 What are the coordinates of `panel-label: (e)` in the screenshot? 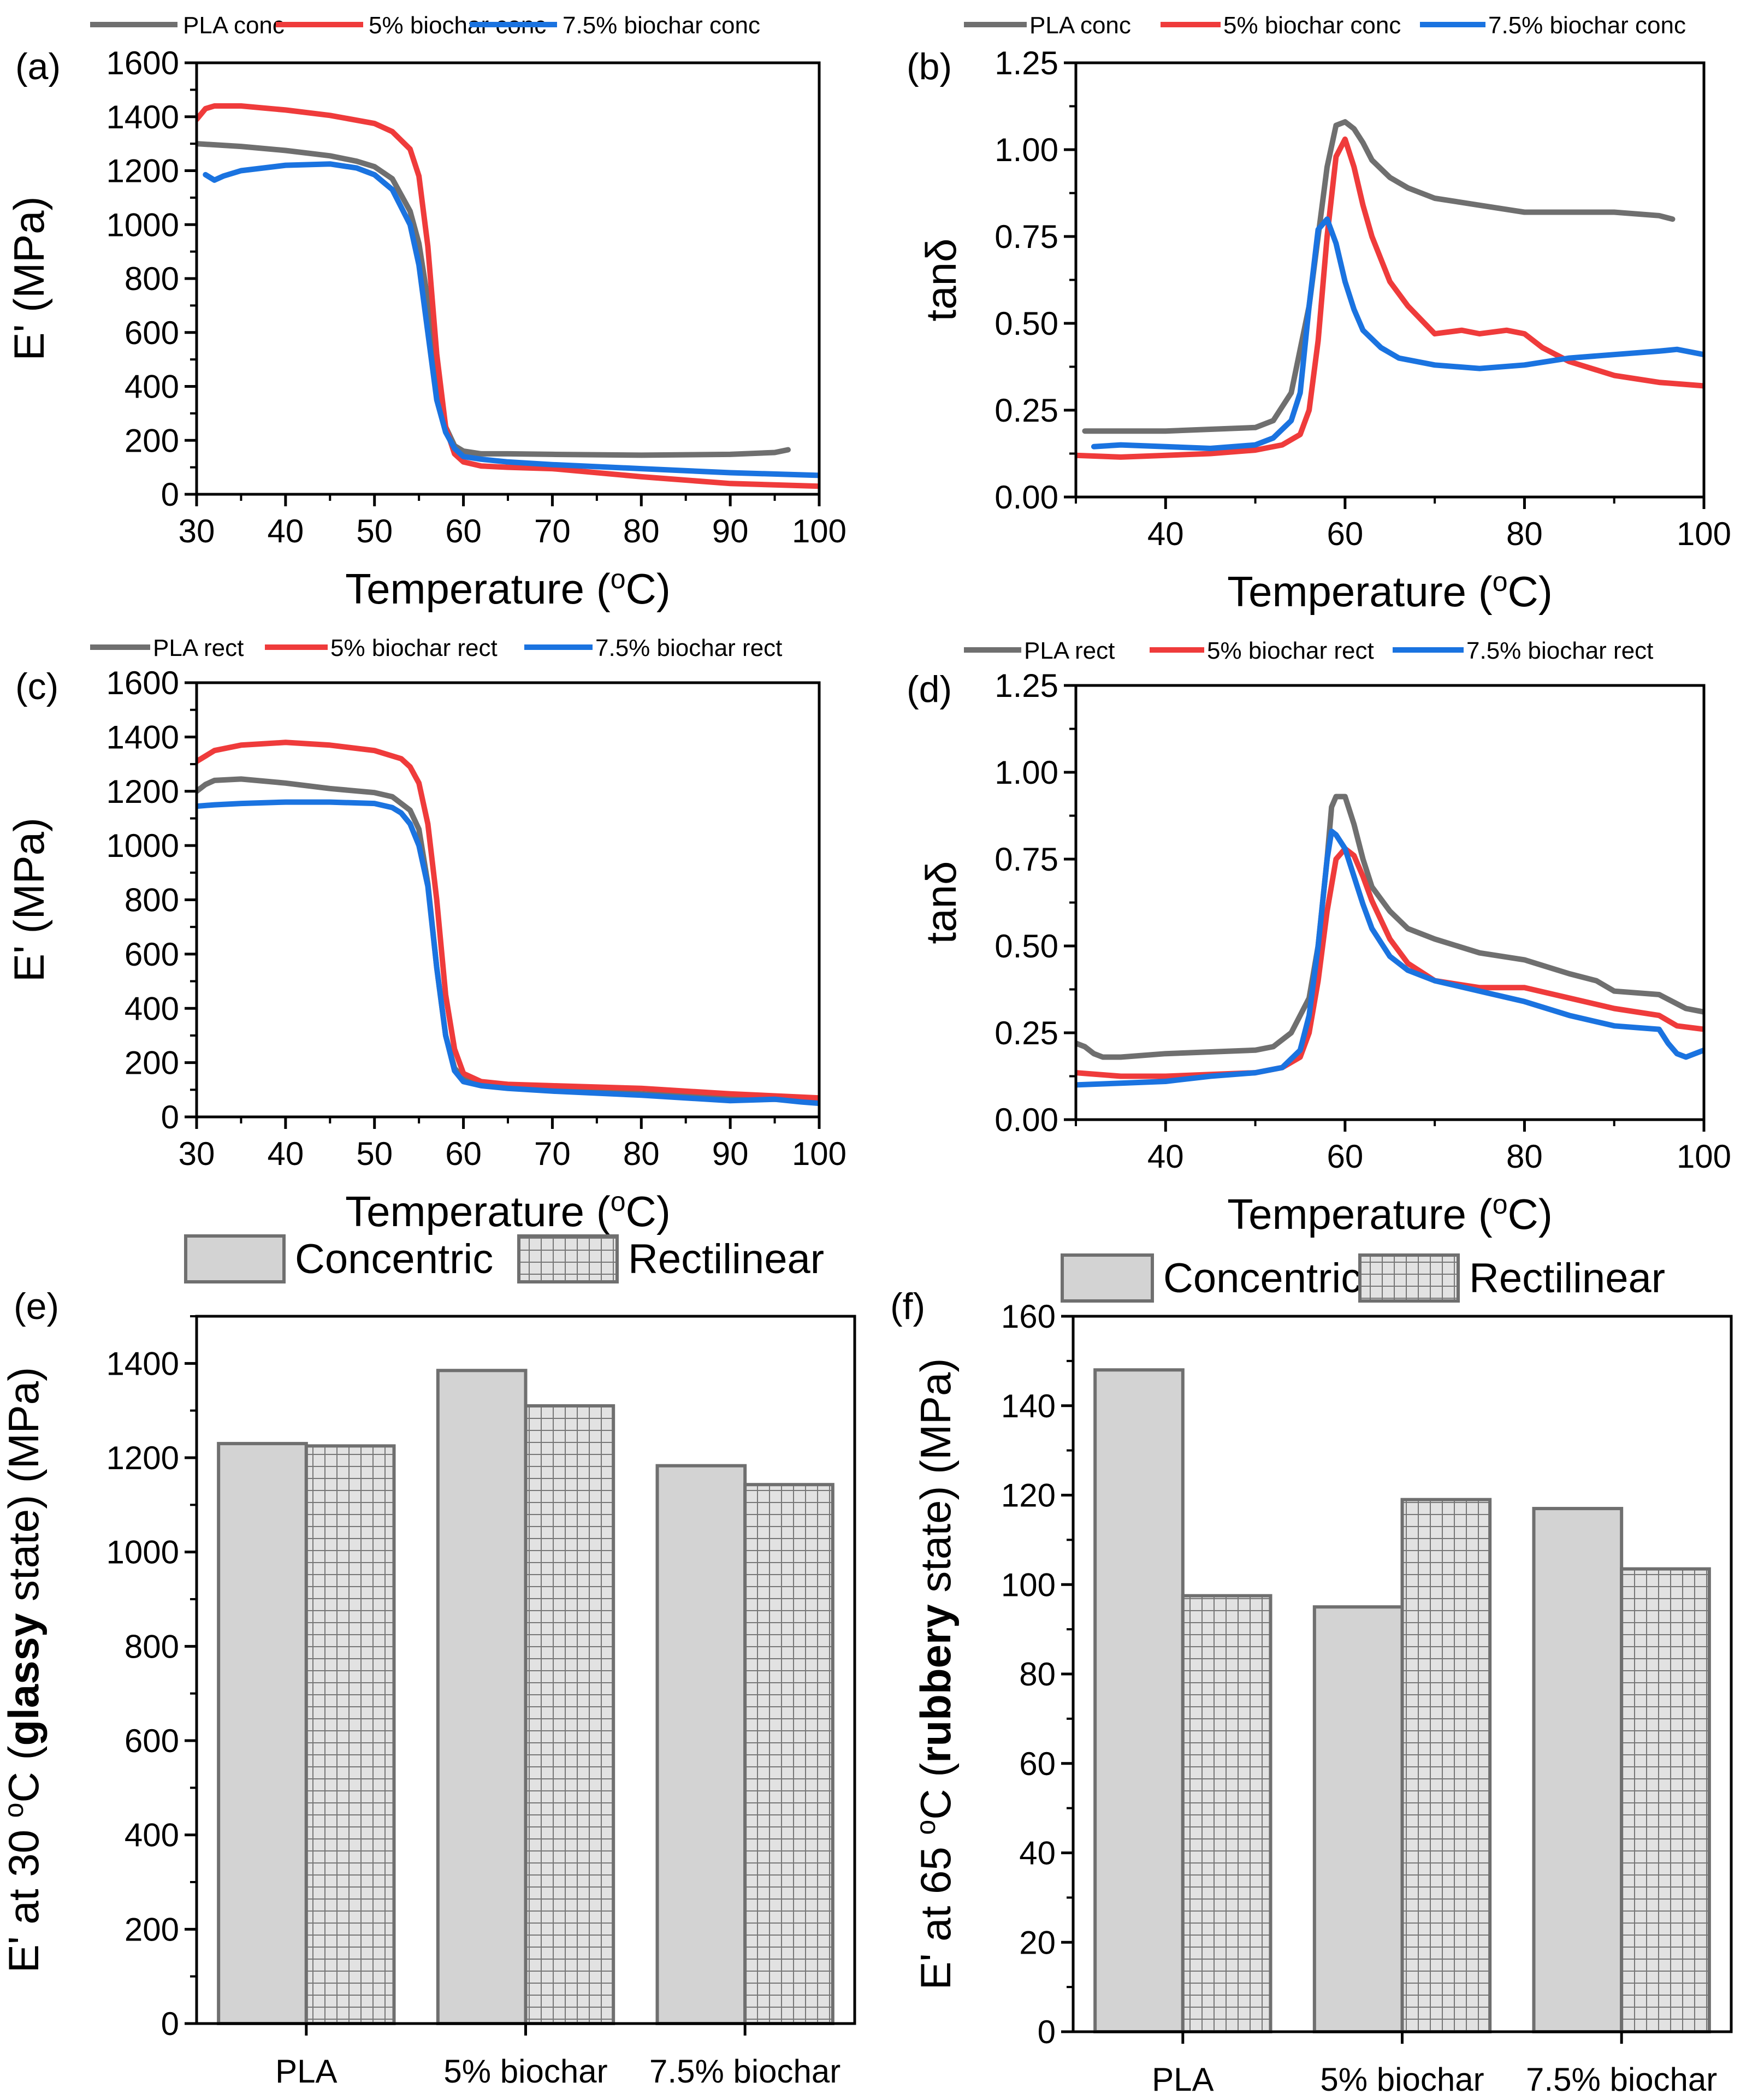 It's located at (36, 1306).